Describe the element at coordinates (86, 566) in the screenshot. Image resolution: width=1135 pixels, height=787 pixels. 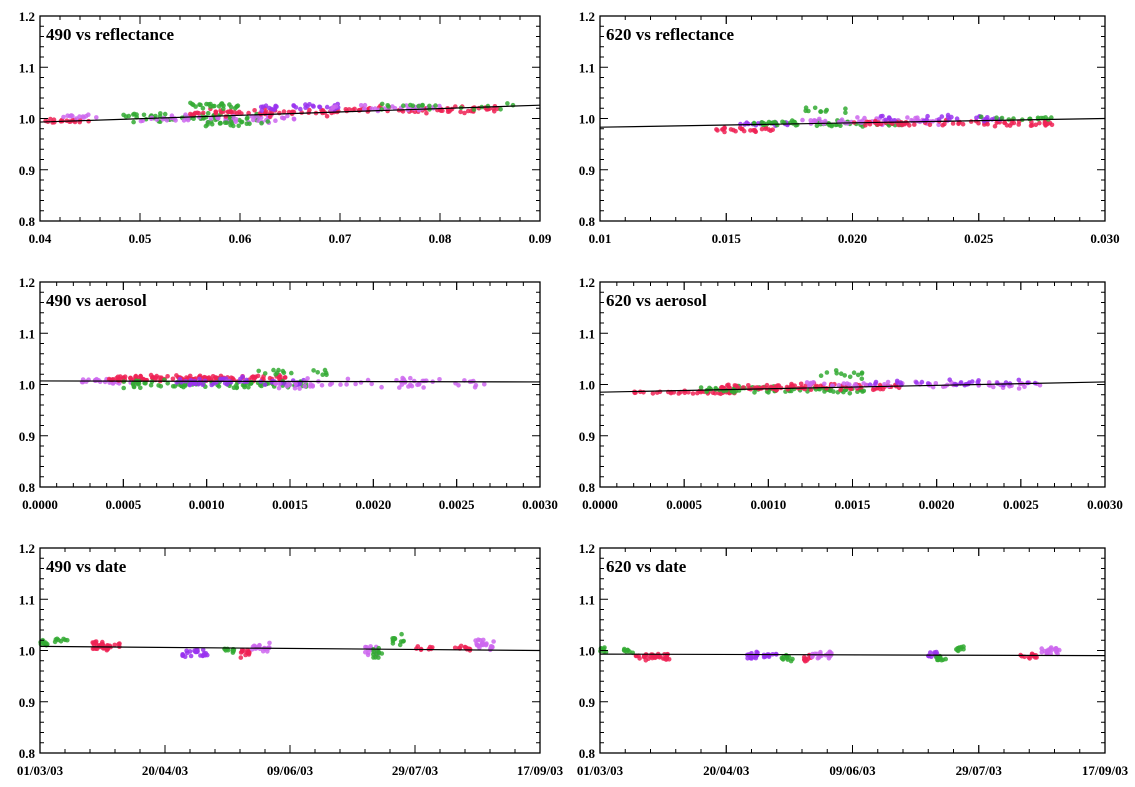
I see `panel-title: 490 vs date` at that location.